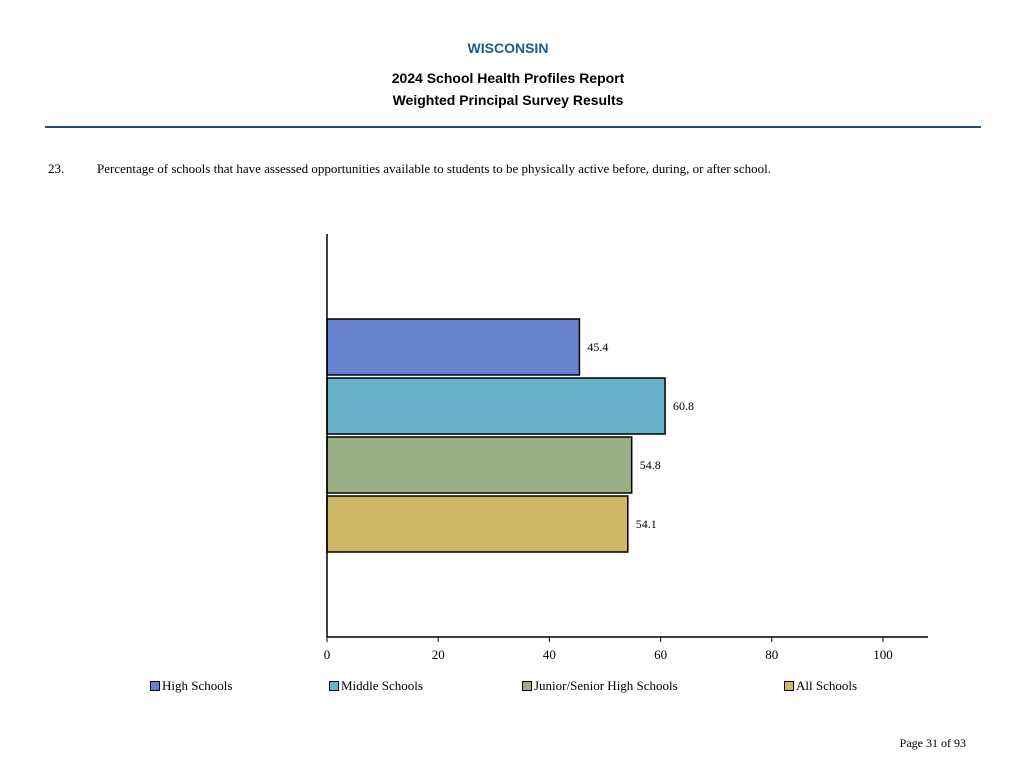  I want to click on legend-item-high-schools: High Schools, so click(191, 686).